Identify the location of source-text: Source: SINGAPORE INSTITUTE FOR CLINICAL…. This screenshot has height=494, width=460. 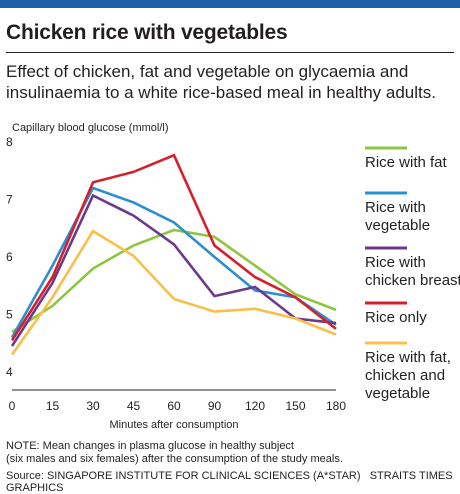
(183, 476).